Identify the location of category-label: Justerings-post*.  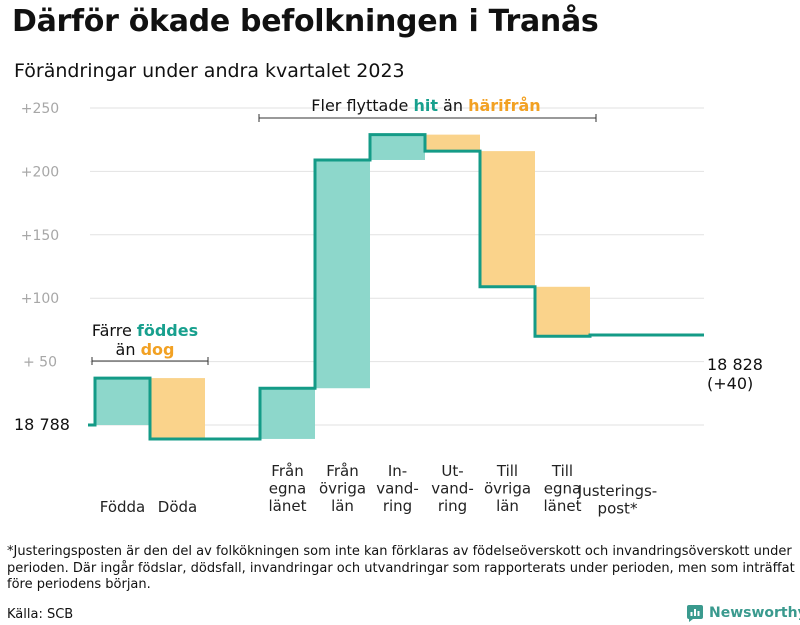
(617, 500).